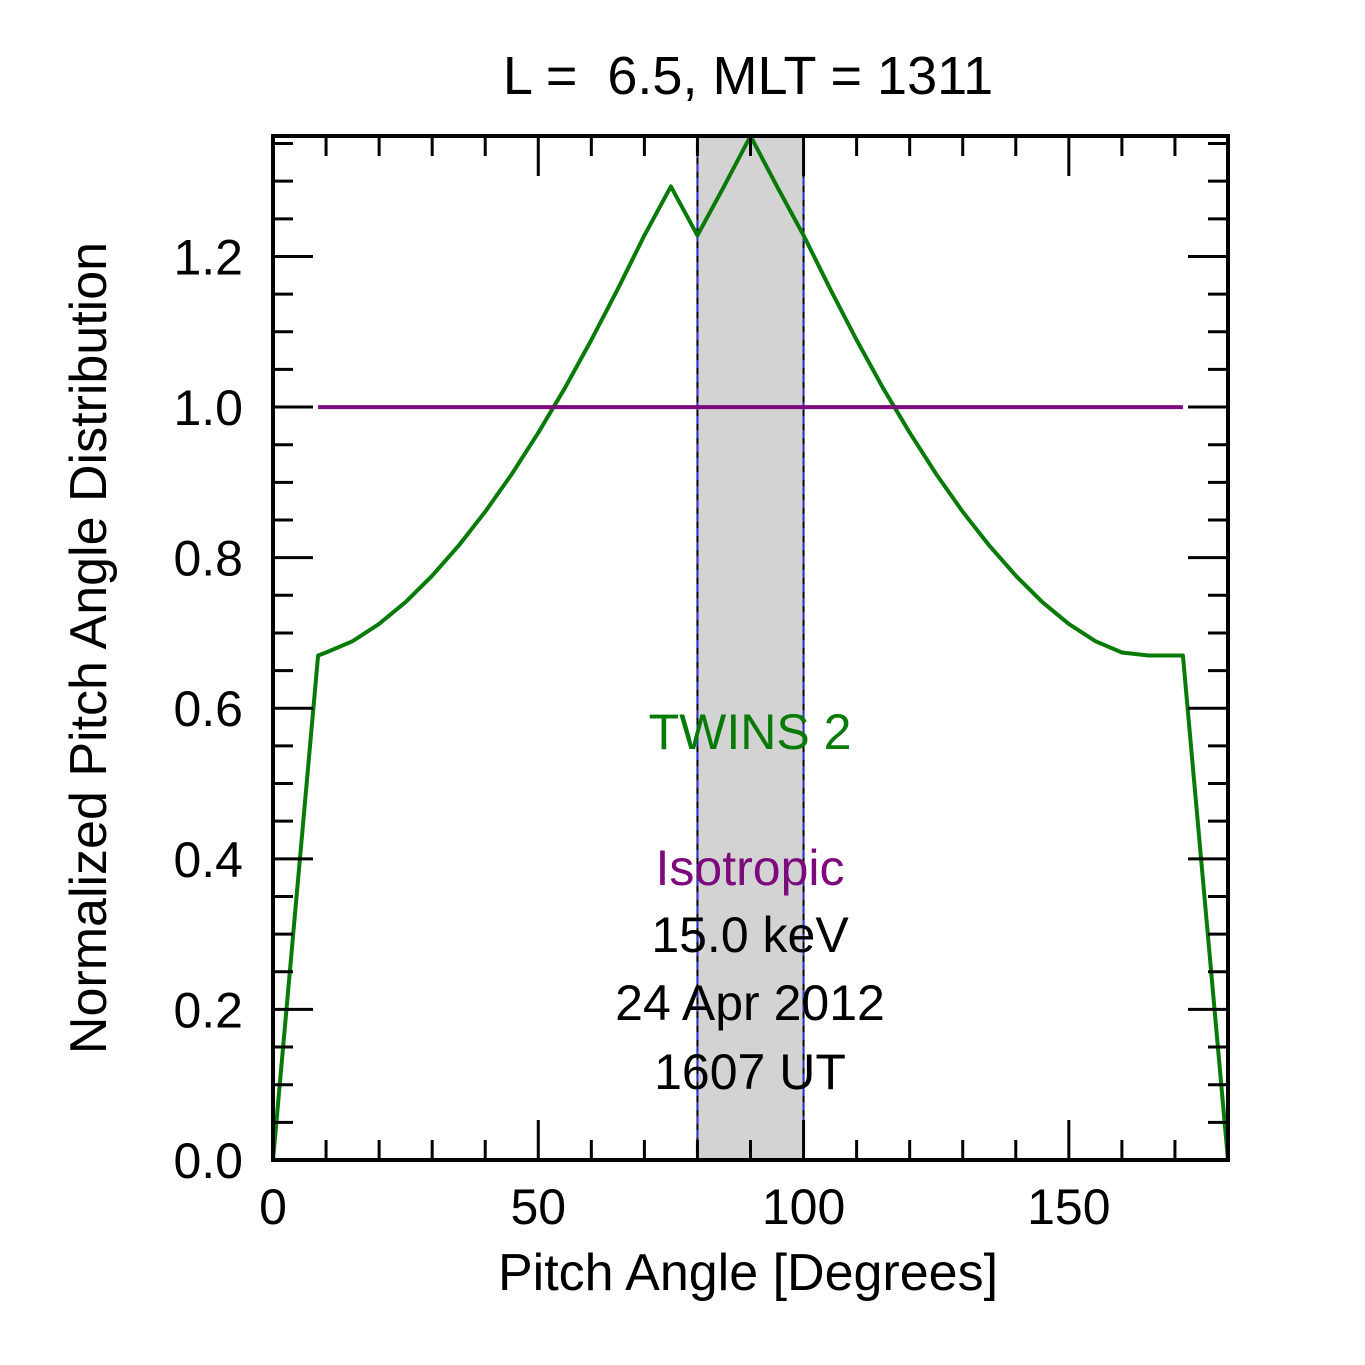 The image size is (1365, 1365). Describe the element at coordinates (750, 1072) in the screenshot. I see `annotation-time: 1607 UT` at that location.